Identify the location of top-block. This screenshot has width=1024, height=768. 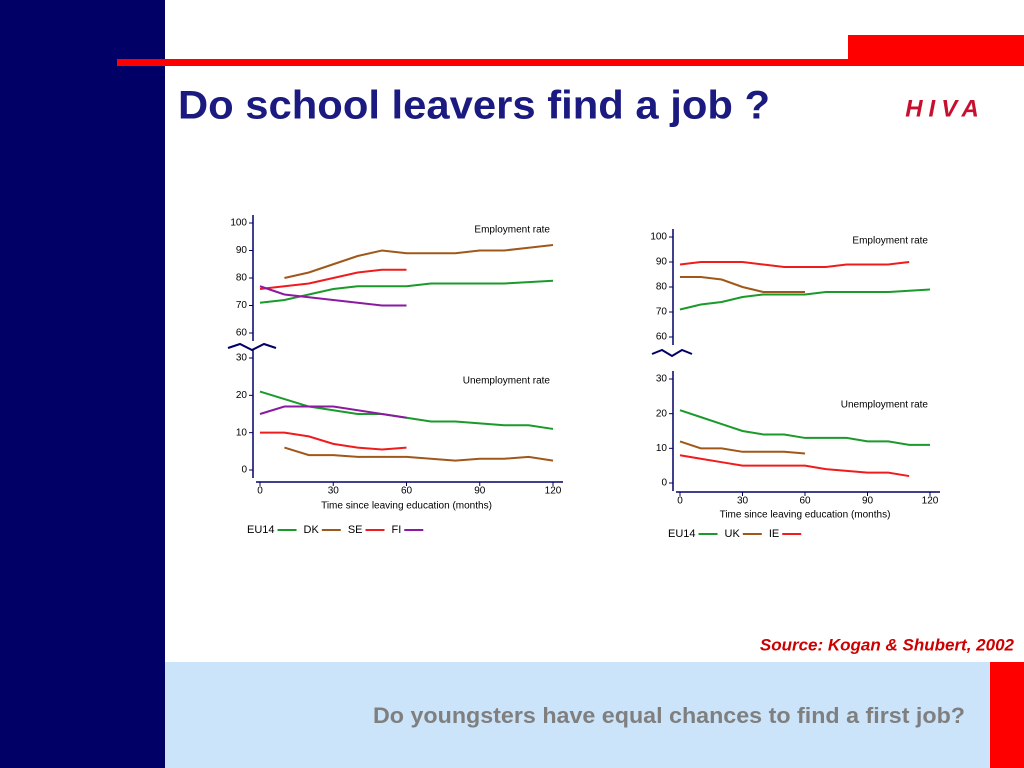
(936, 50).